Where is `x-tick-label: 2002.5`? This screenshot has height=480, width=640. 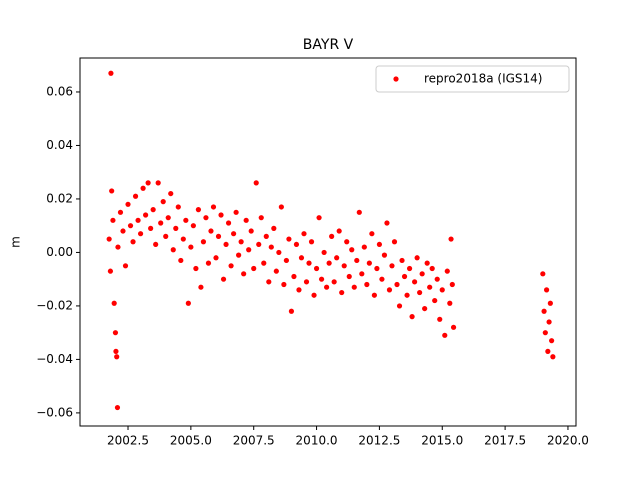
x-tick-label: 2002.5 is located at coordinates (128, 441).